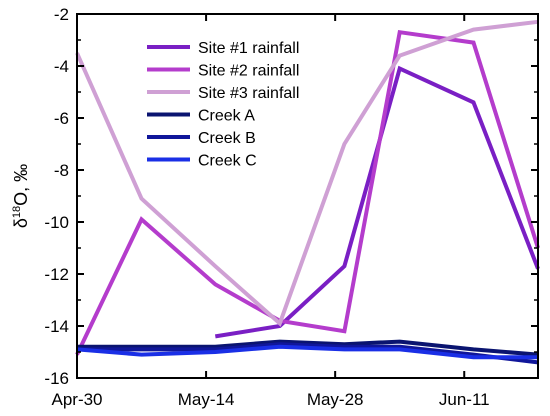  What do you see at coordinates (248, 71) in the screenshot?
I see `legend-label-2: Site #2 rainfall` at bounding box center [248, 71].